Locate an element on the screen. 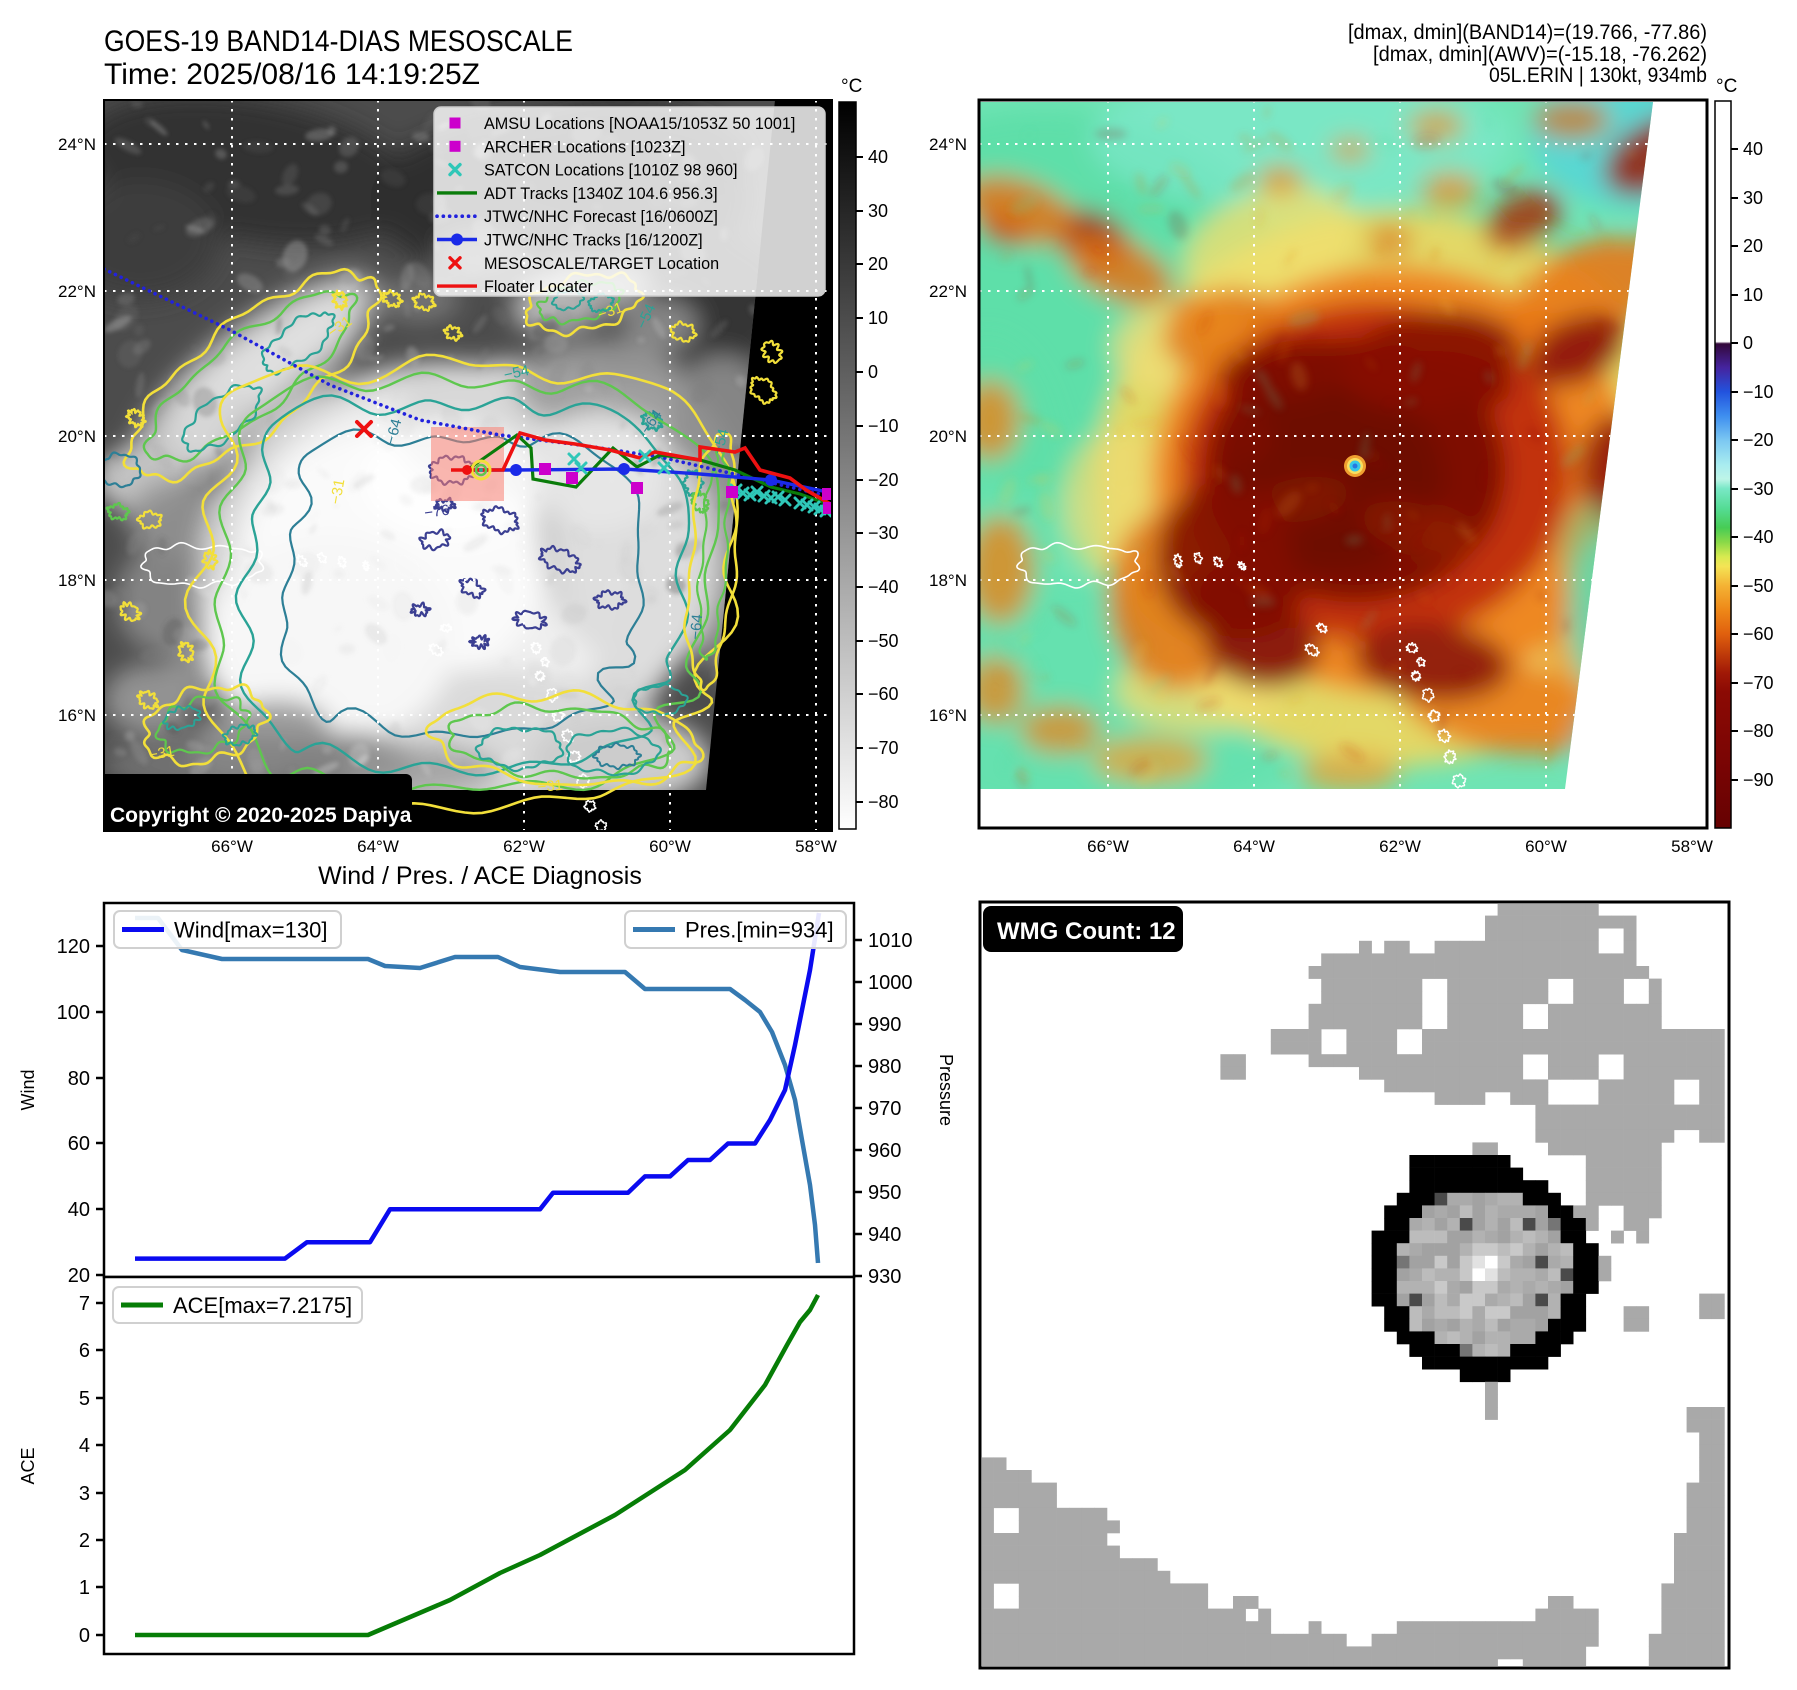  svg-text:AMSU Locations [NOAA15/1053Z 5: AMSU Locations [NOAA15/1053Z 50 1001] is located at coordinates (639, 124).